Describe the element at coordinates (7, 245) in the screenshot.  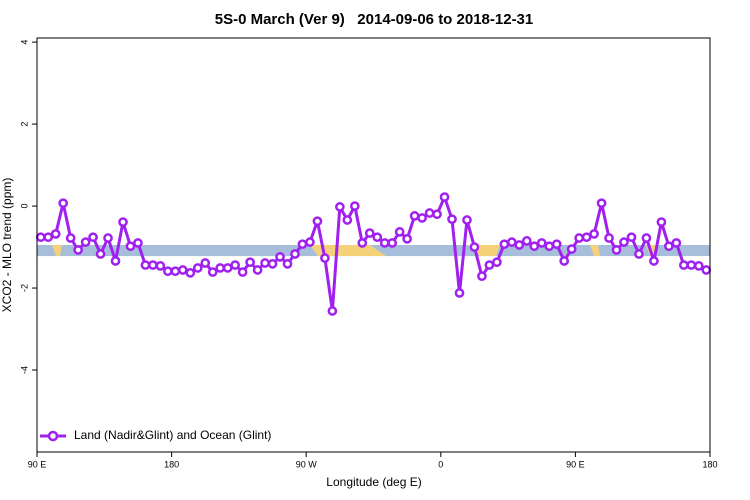
I see `y-axis-label: XCO2 - MLO trend (ppm)` at that location.